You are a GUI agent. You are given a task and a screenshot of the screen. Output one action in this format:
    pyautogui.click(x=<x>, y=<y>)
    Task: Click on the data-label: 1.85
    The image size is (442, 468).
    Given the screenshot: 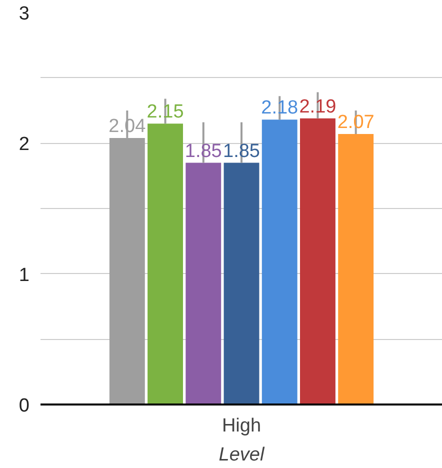 What is the action you would take?
    pyautogui.click(x=241, y=151)
    